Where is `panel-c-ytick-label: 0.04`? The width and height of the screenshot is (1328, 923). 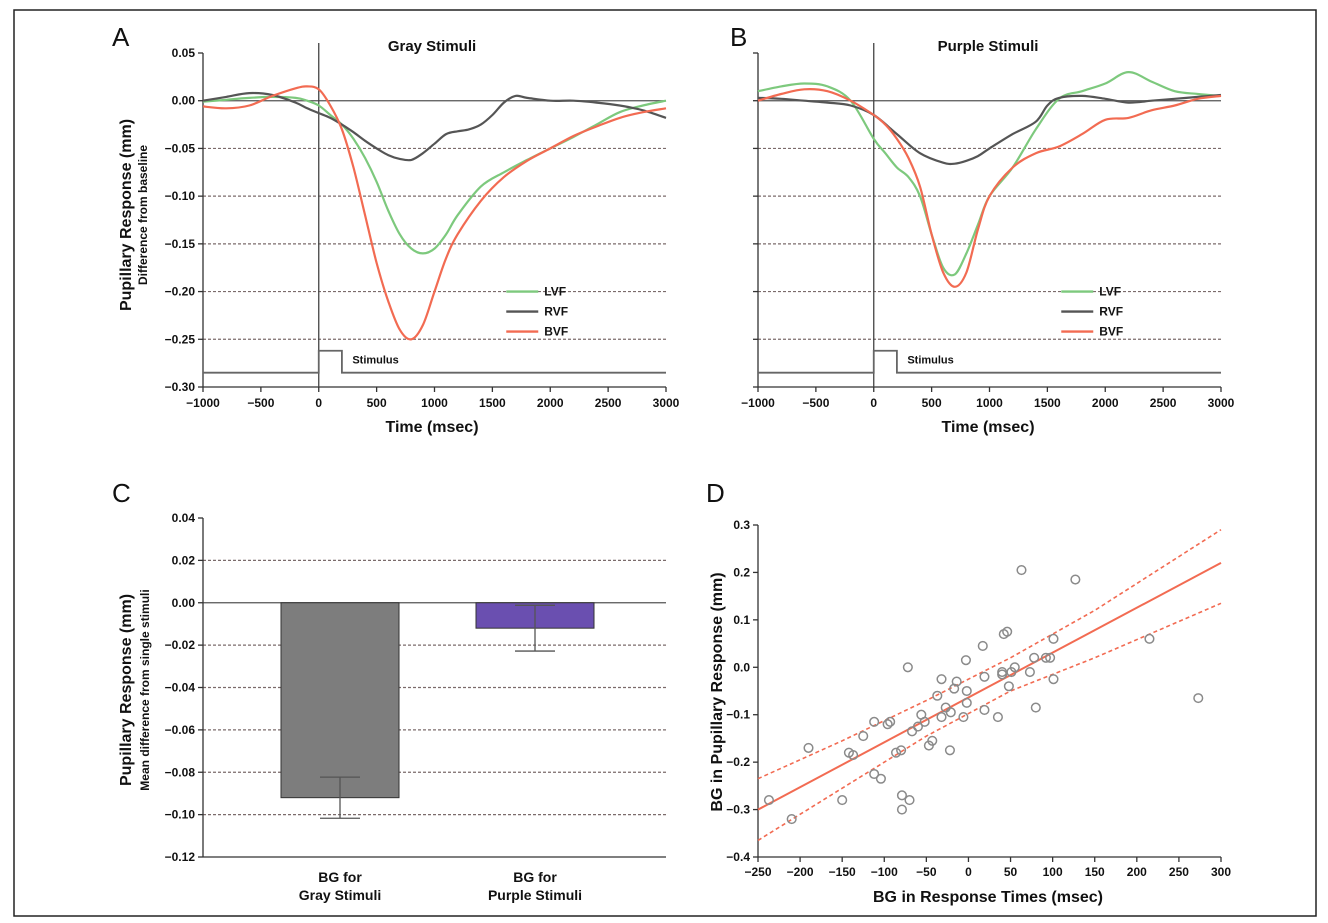 panel-c-ytick-label: 0.04 is located at coordinates (184, 518).